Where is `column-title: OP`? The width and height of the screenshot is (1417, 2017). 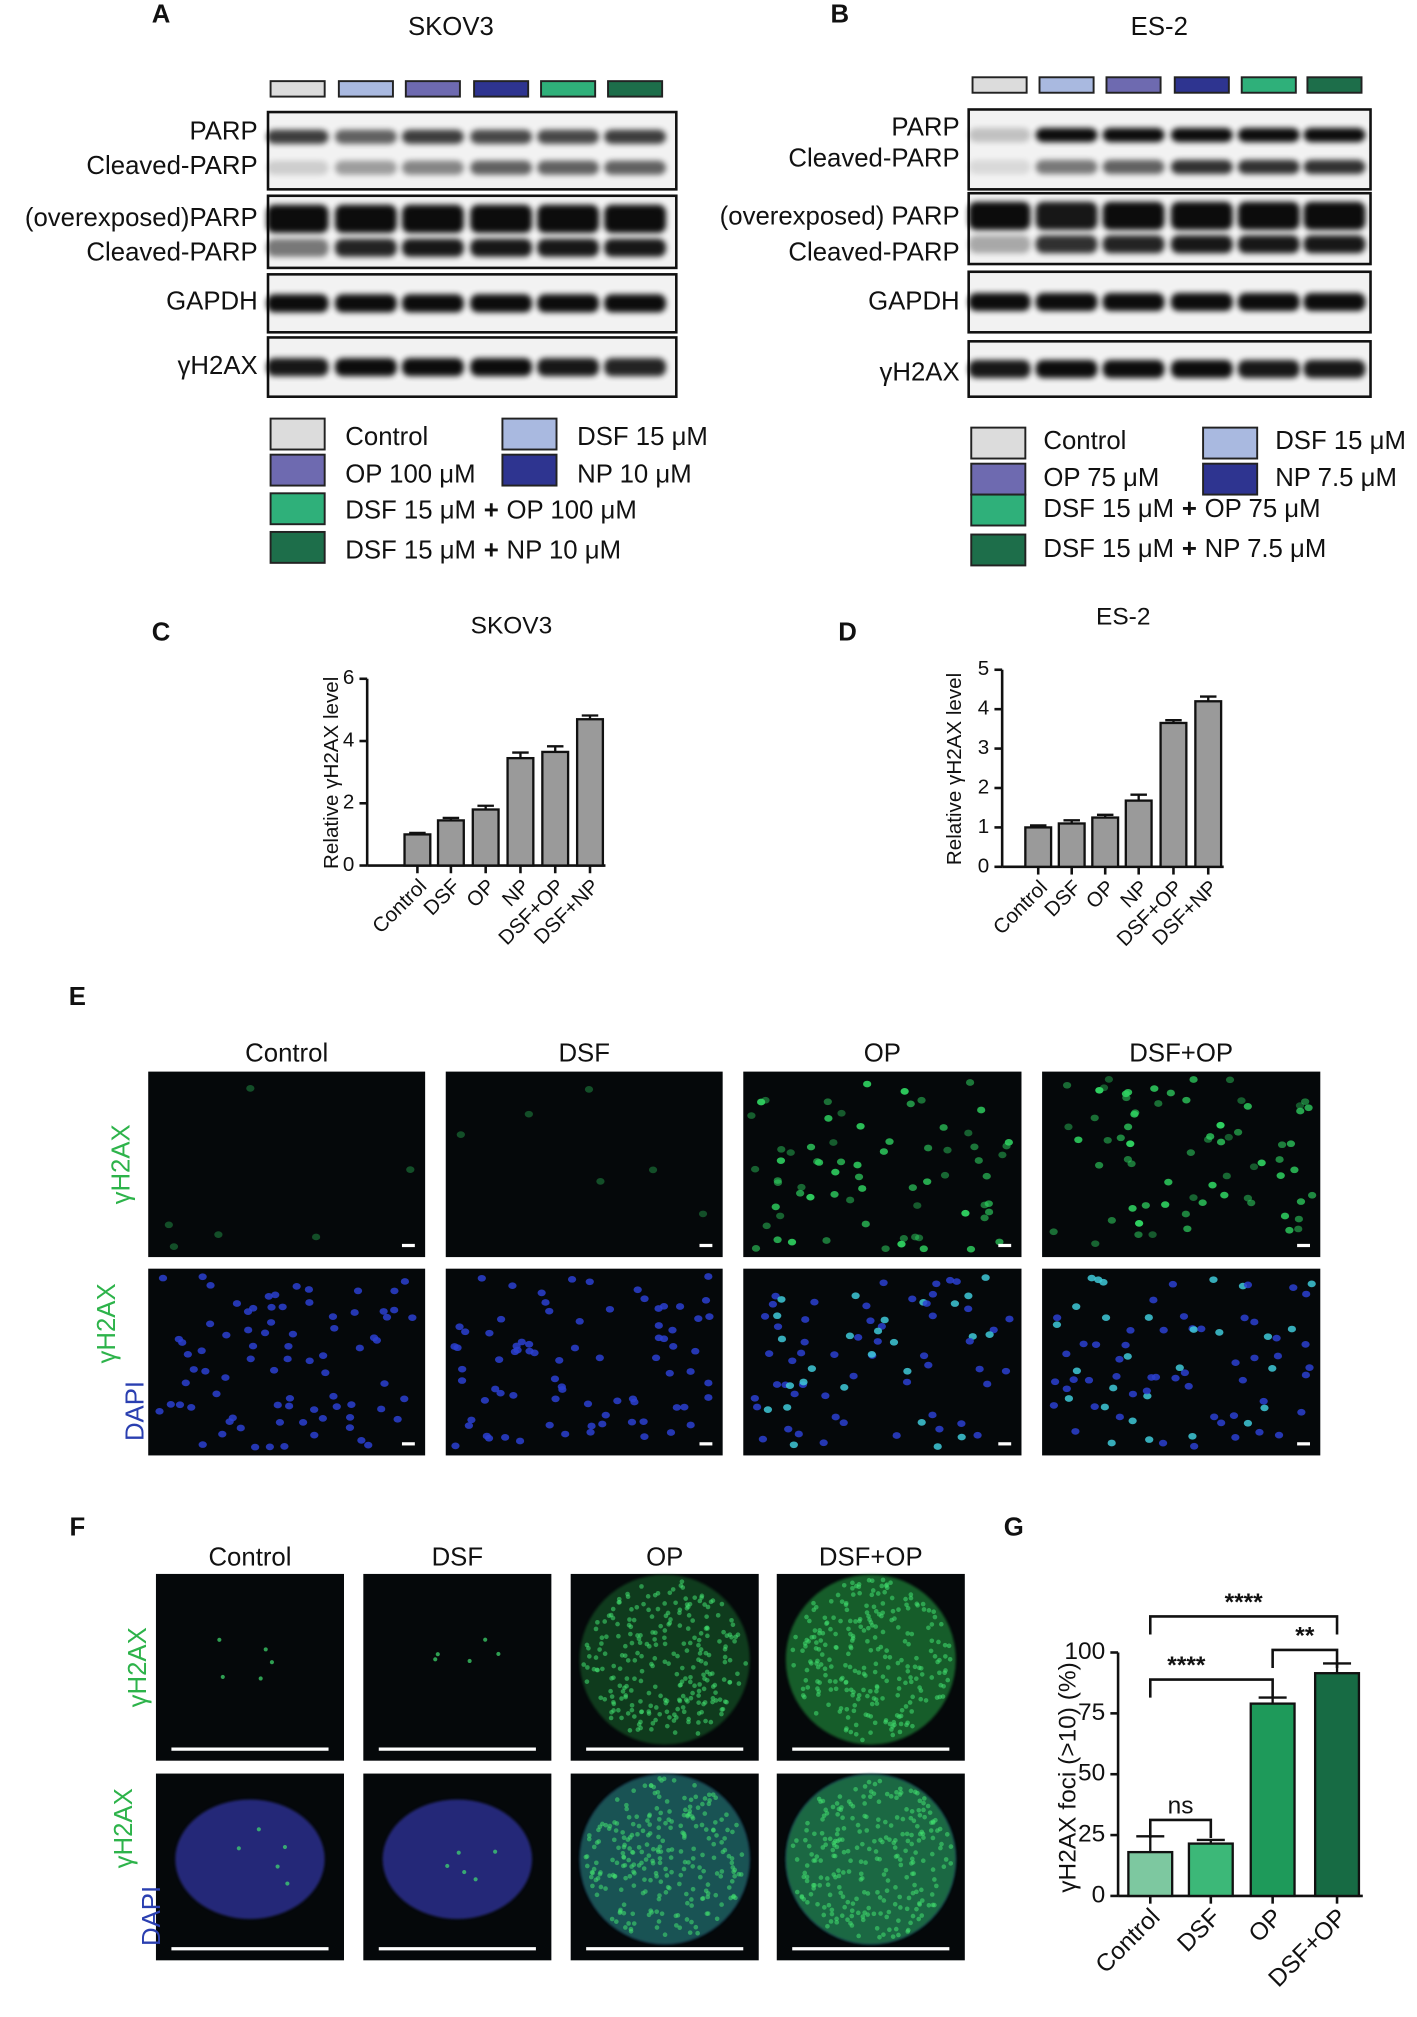 column-title: OP is located at coordinates (664, 1557).